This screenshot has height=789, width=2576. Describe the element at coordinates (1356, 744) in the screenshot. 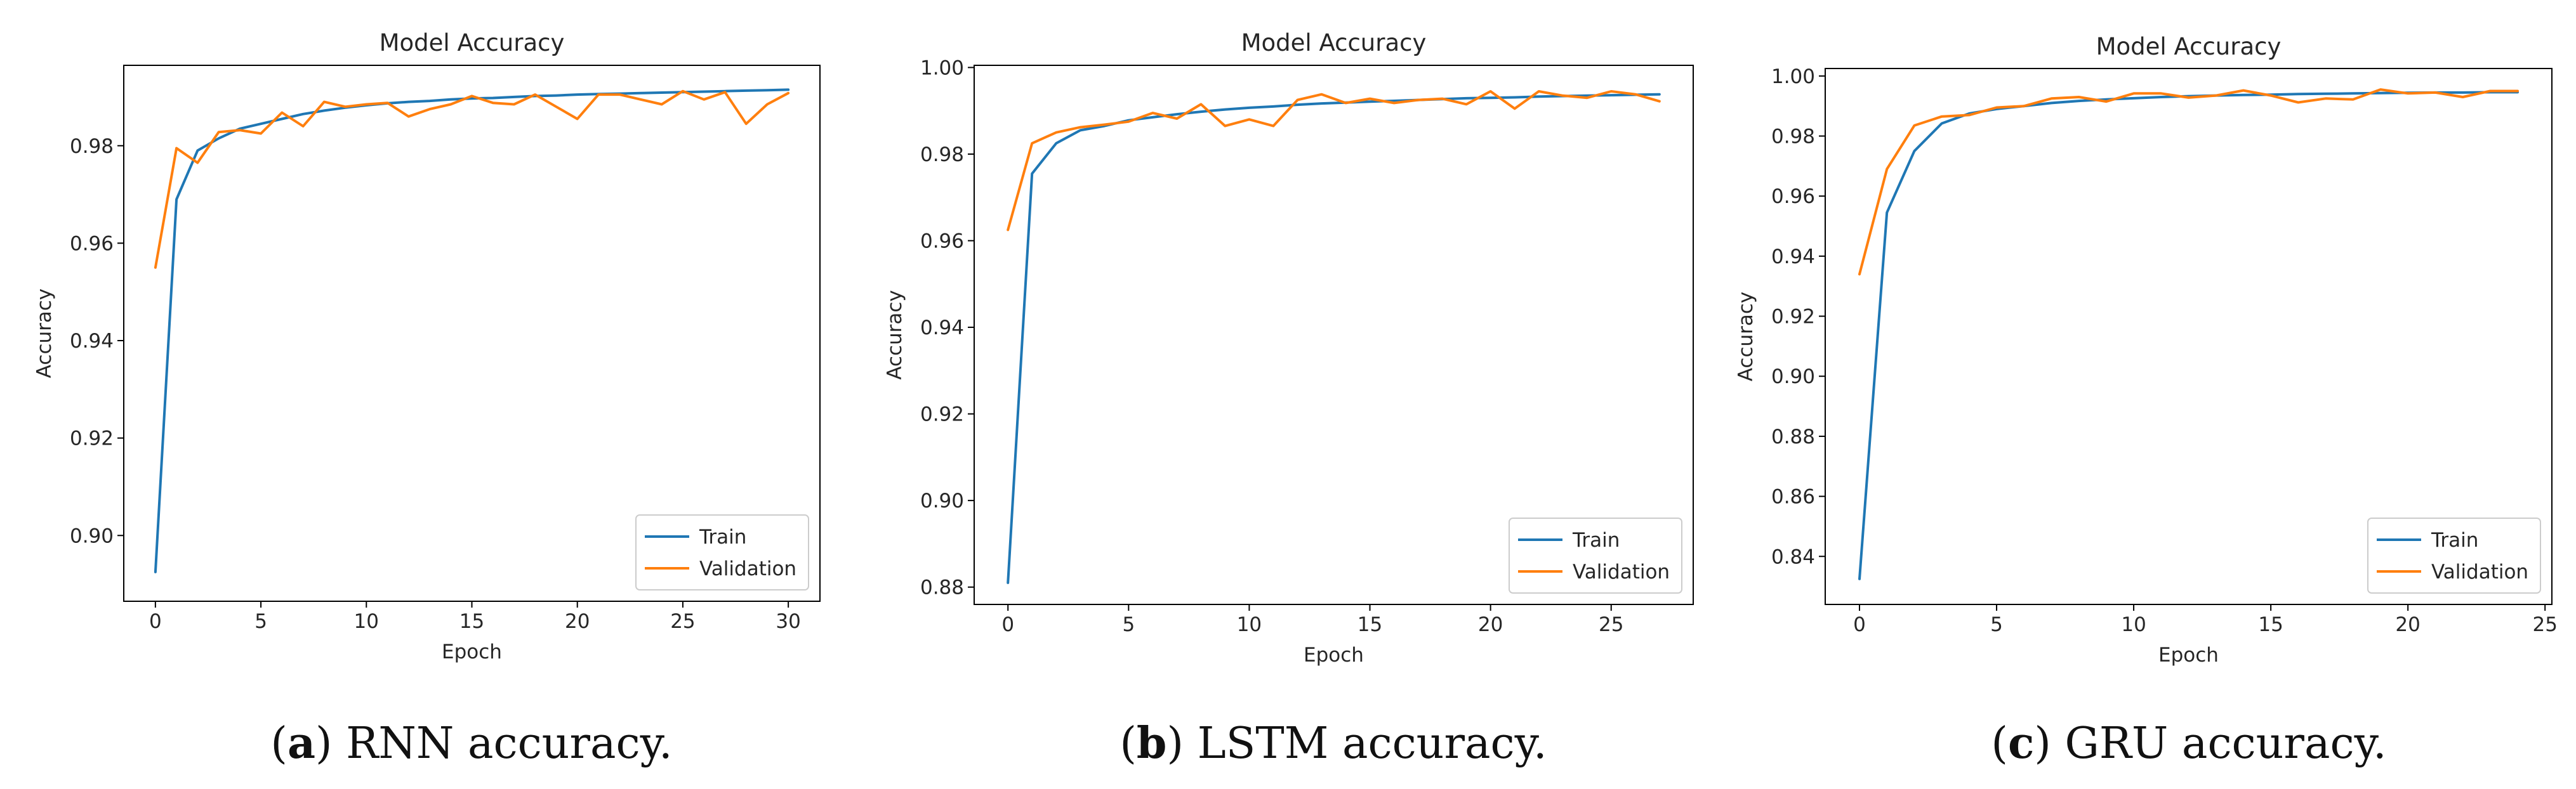

I see `caption-text: ) LSTM accuracy.` at that location.